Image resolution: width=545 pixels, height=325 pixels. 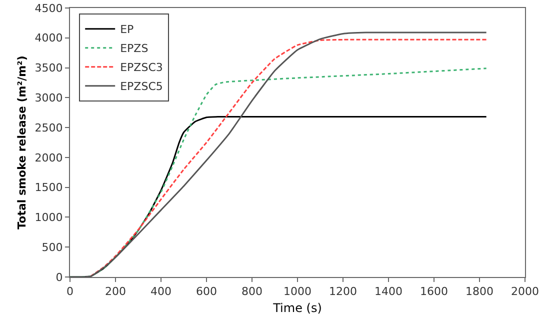 I want to click on y-tick-label: 3000, so click(x=48, y=98).